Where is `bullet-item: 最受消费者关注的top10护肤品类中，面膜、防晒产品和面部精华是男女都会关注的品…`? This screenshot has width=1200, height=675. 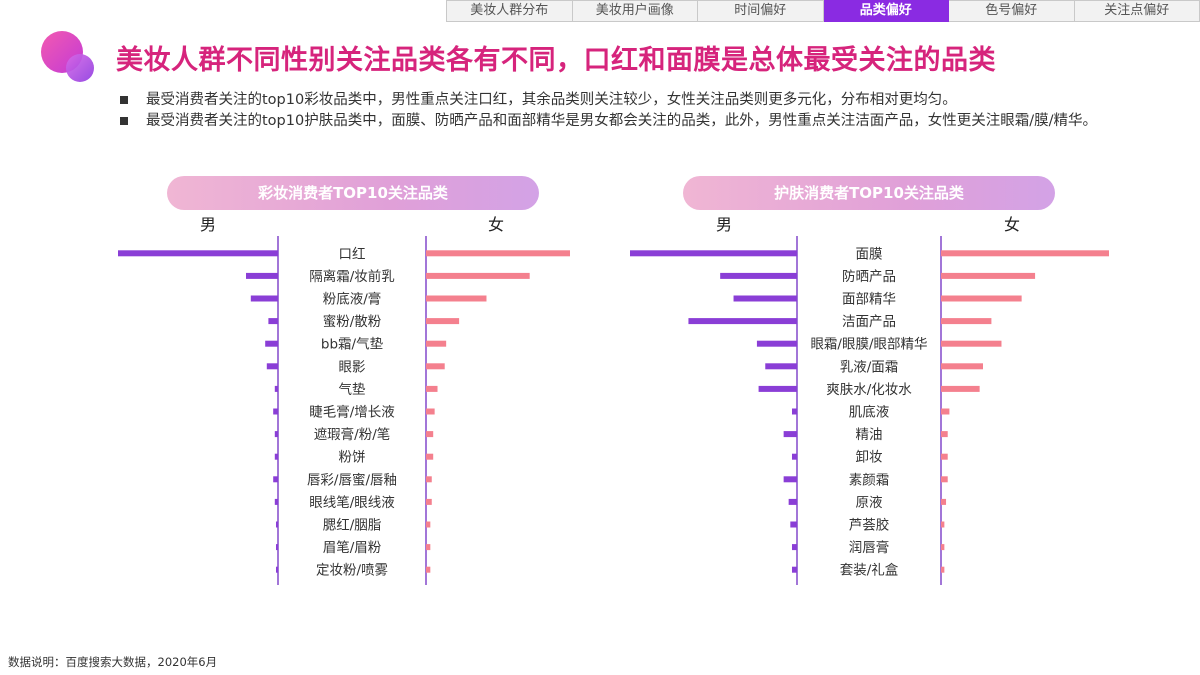 bullet-item: 最受消费者关注的top10护肤品类中，面膜、防晒产品和面部精华是男女都会关注的品… is located at coordinates (645, 121).